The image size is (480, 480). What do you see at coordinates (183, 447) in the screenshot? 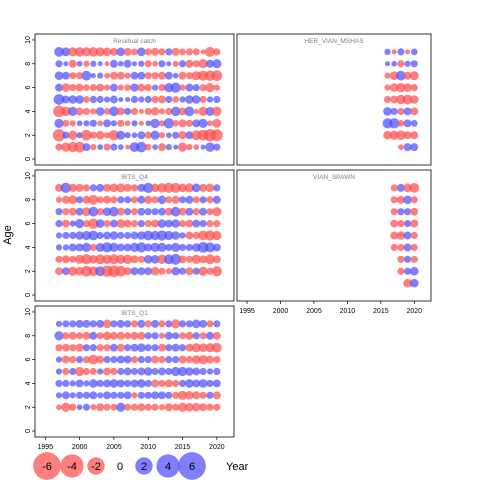
I see `x-tick-label: 2015` at bounding box center [183, 447].